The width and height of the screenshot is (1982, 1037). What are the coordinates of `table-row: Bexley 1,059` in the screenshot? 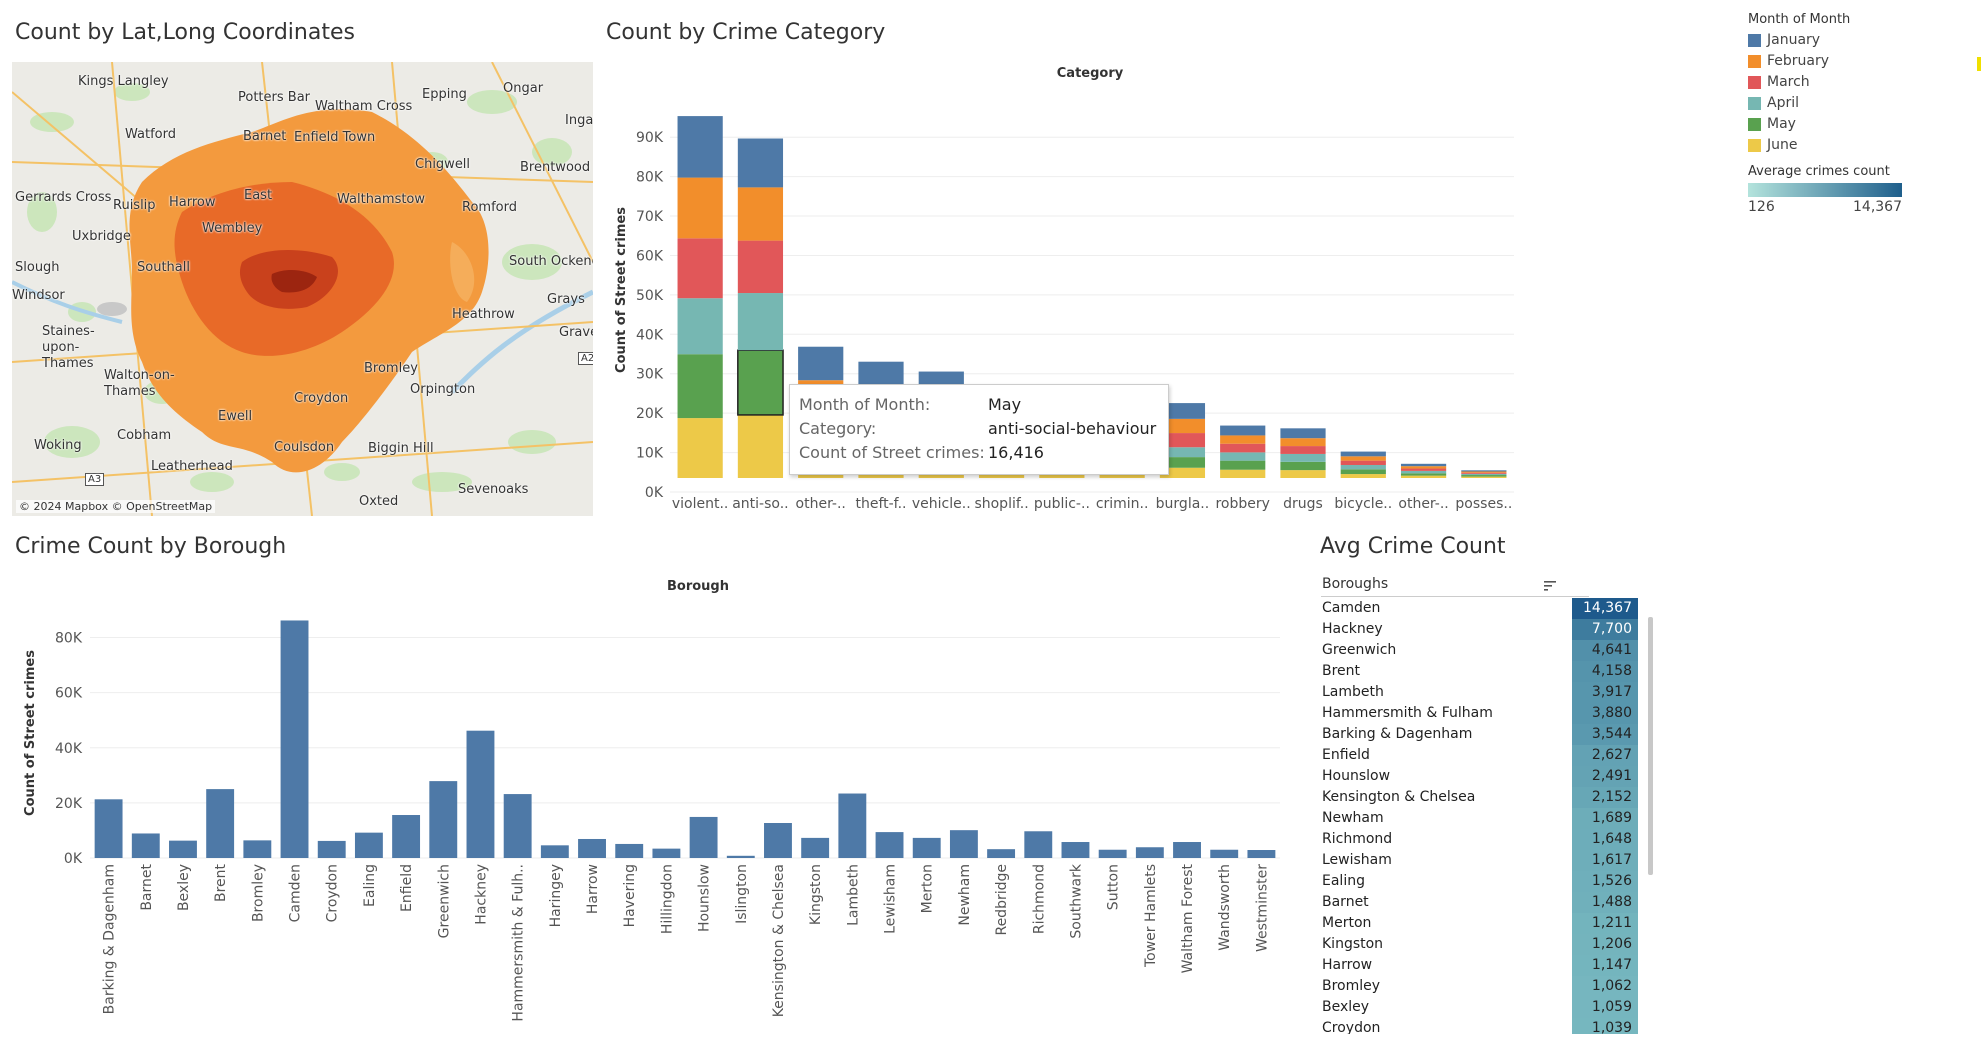 It's located at (1488, 1007).